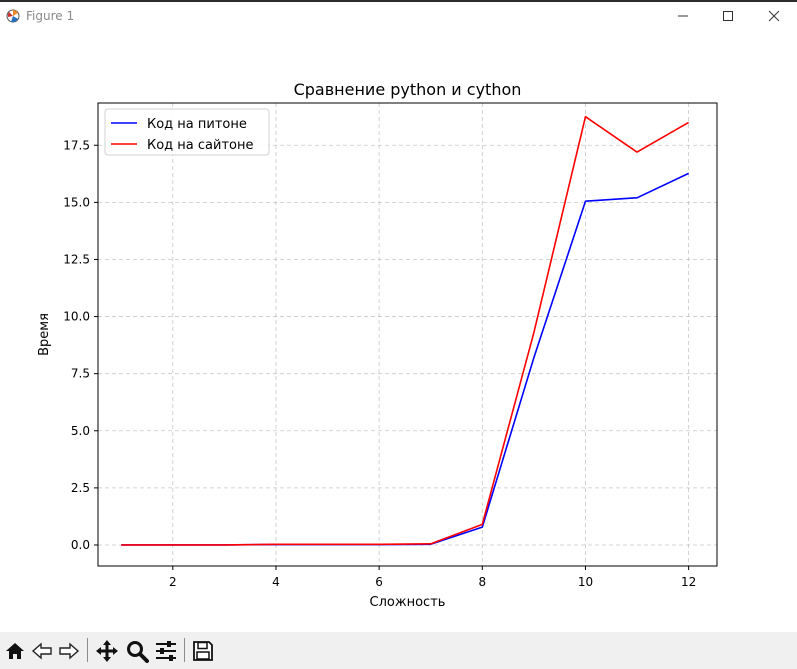 The height and width of the screenshot is (669, 797). What do you see at coordinates (80, 545) in the screenshot?
I see `y-tick-label: 0.0` at bounding box center [80, 545].